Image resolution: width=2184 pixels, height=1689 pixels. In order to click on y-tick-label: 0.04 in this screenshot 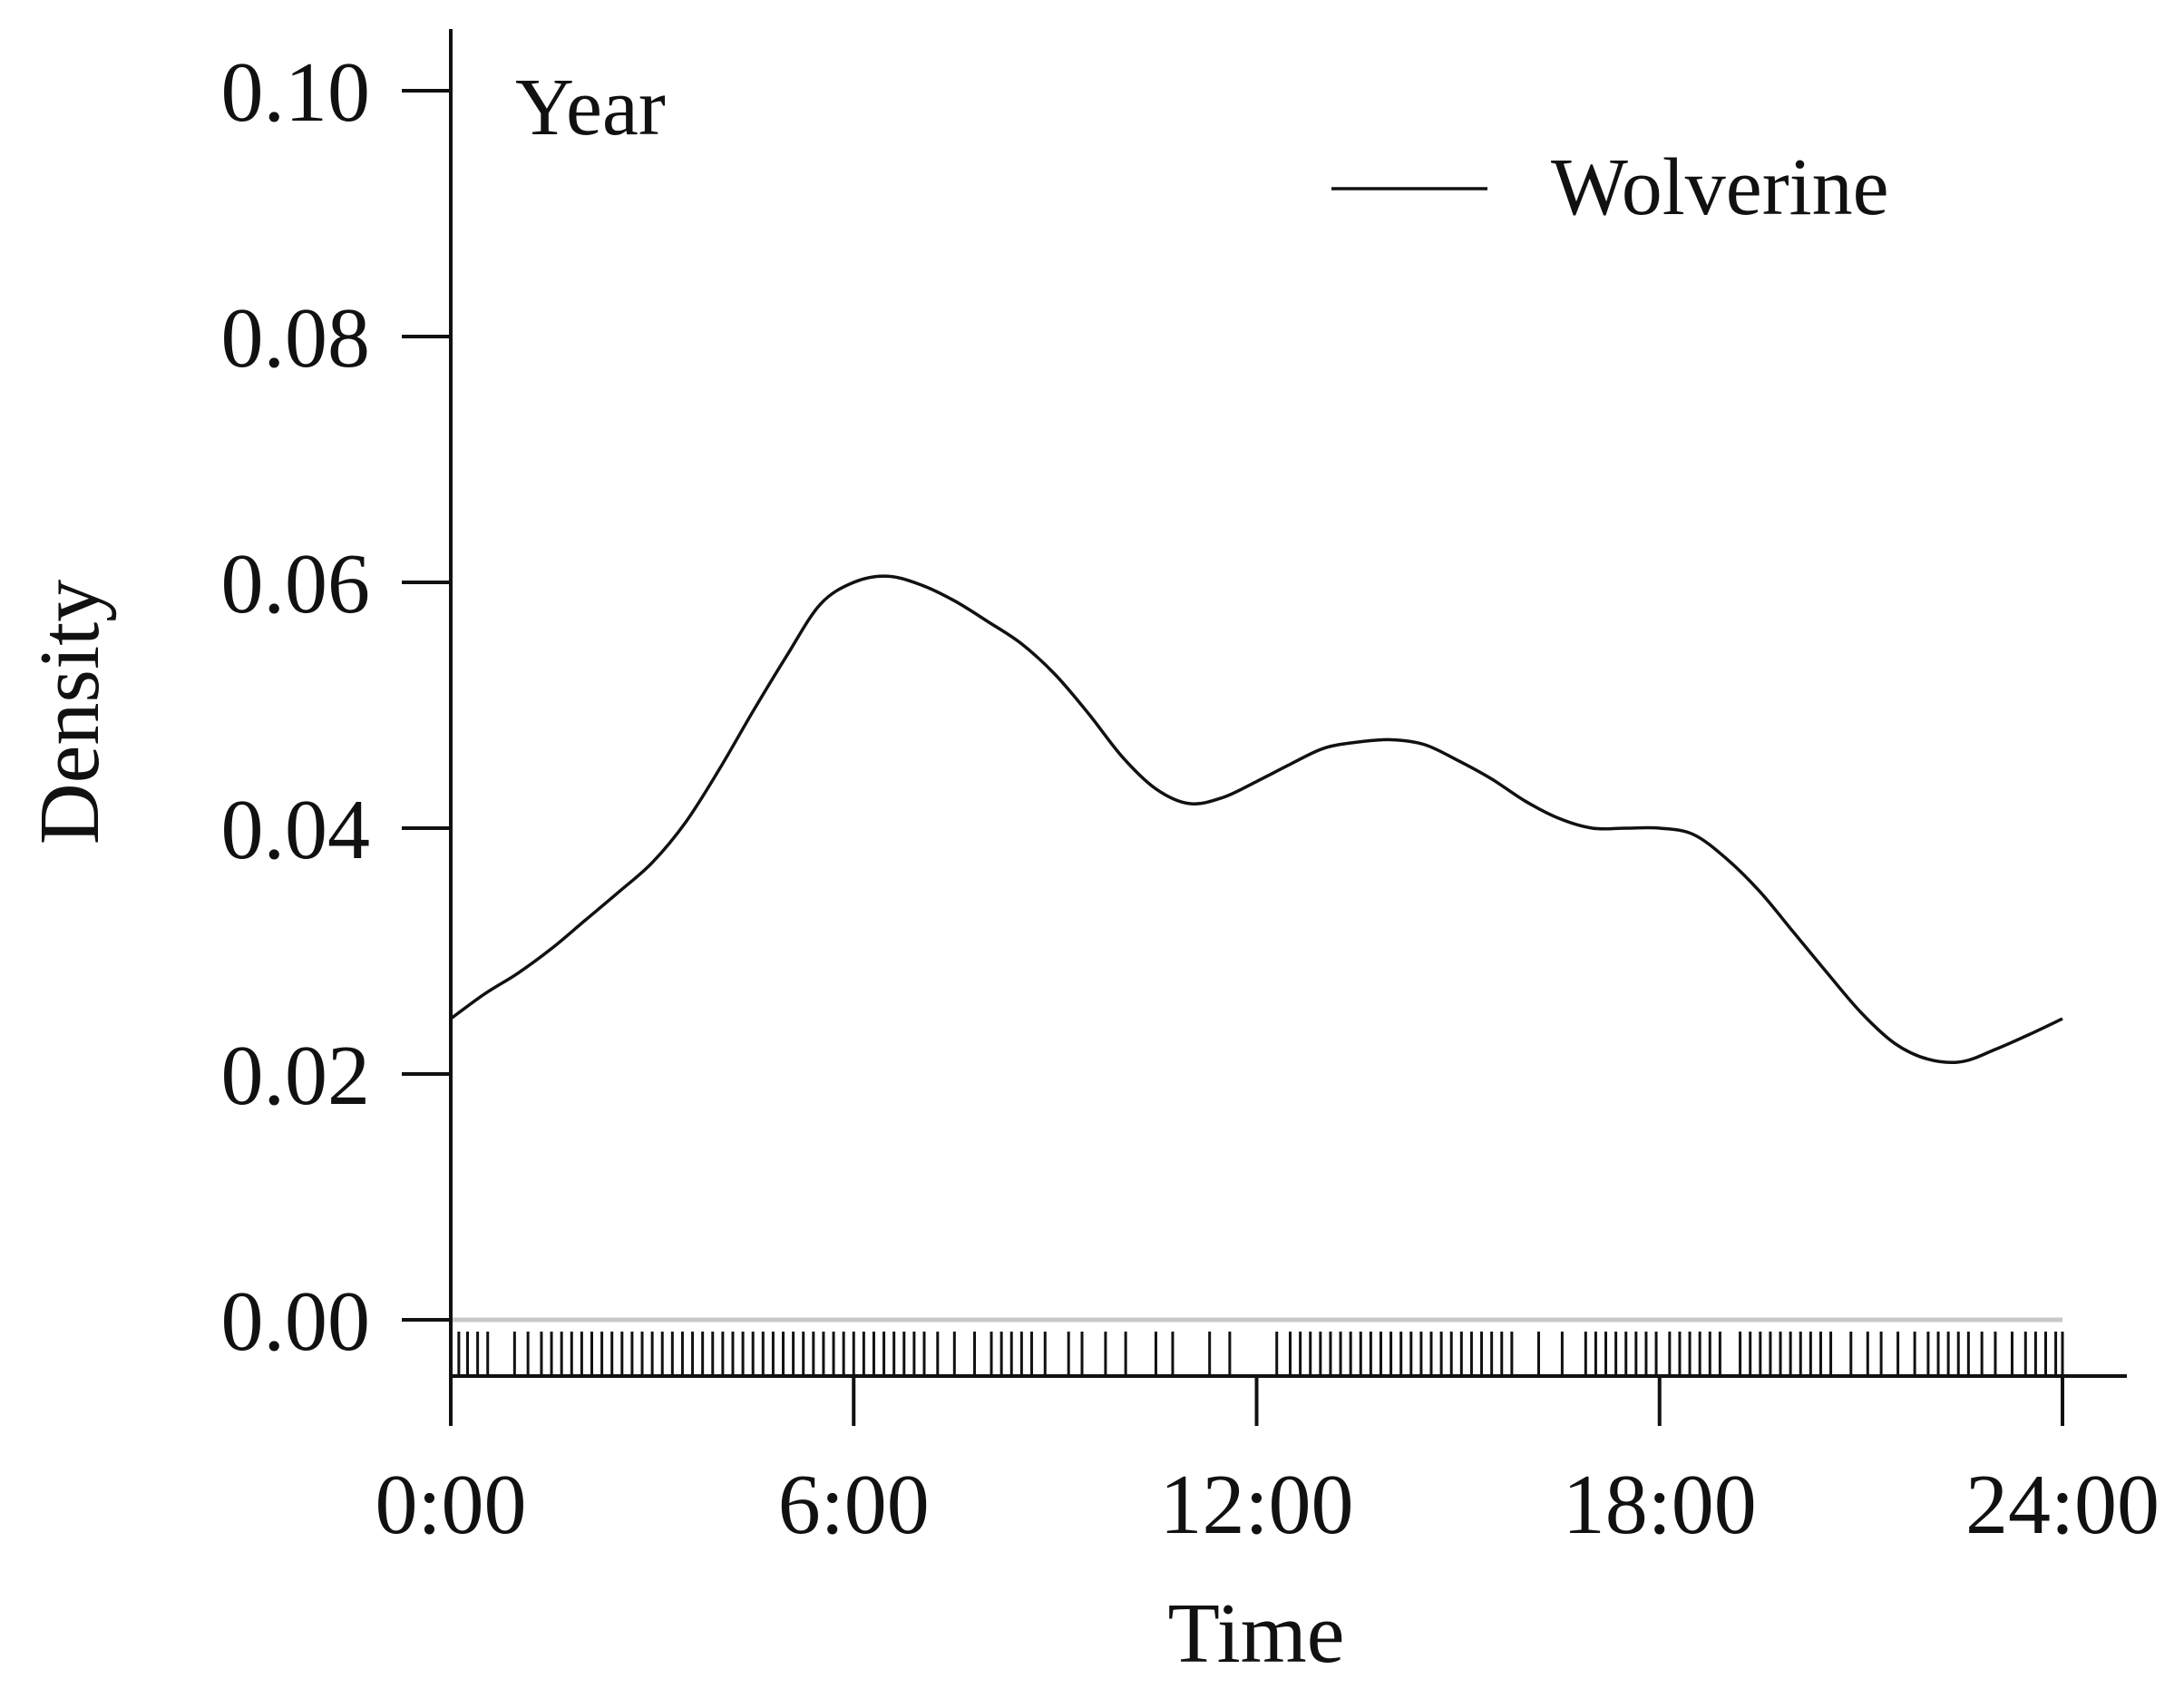, I will do `click(296, 830)`.